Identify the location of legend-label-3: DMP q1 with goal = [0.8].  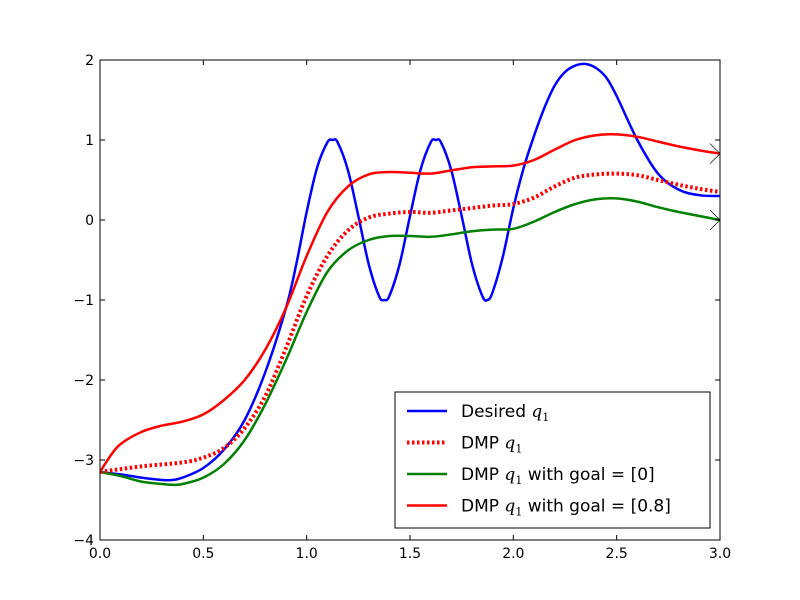
(566, 508).